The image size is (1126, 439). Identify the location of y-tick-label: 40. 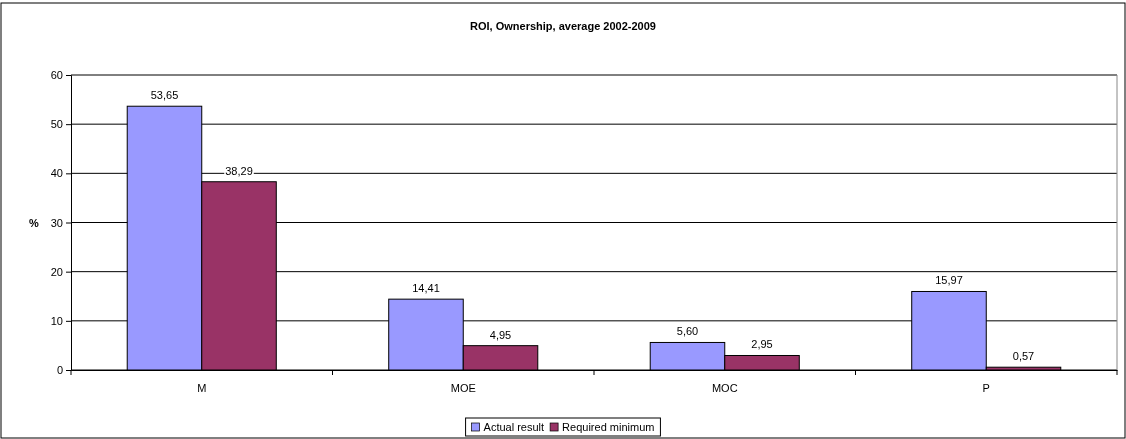
(56, 173).